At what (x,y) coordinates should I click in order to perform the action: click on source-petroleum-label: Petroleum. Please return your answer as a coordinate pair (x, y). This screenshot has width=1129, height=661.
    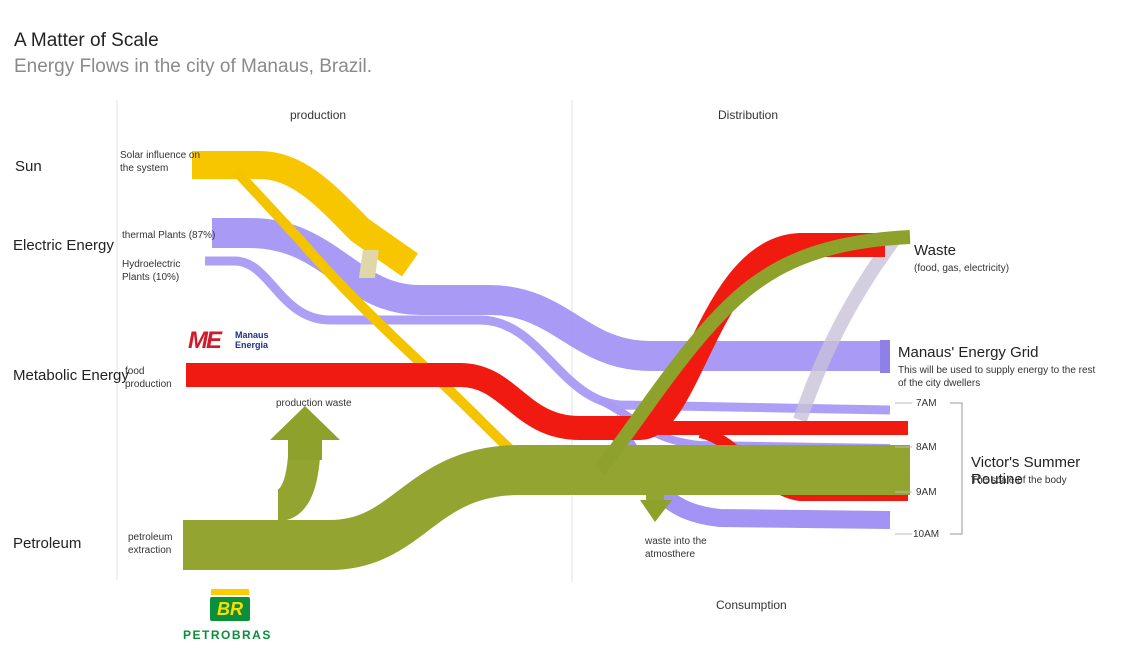
    Looking at the image, I should click on (47, 543).